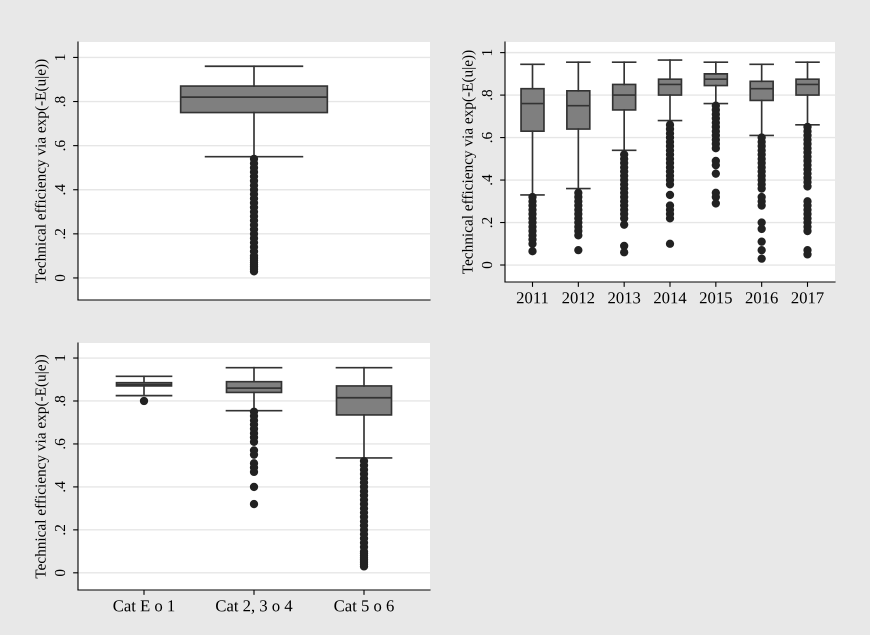 The width and height of the screenshot is (870, 635). What do you see at coordinates (532, 298) in the screenshot?
I see `x-tick-label: 2011` at bounding box center [532, 298].